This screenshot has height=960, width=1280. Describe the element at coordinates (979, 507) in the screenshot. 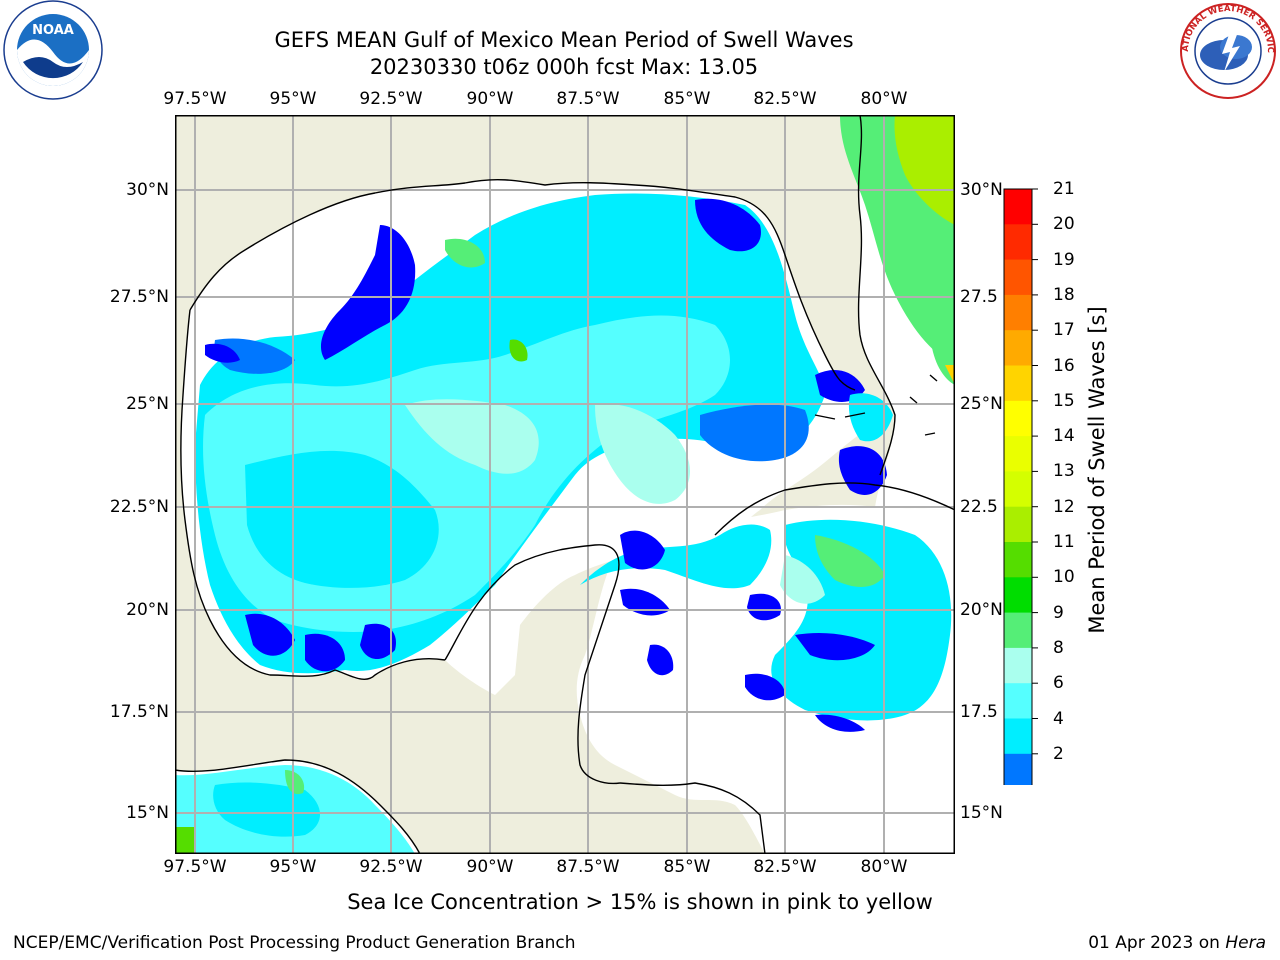

I see `lat-label-right: 22.5` at that location.